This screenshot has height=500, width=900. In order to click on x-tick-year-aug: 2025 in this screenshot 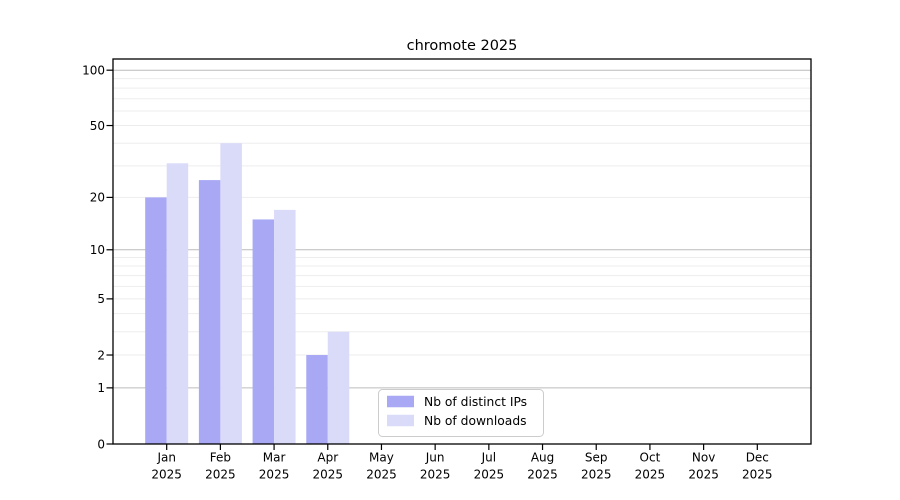, I will do `click(542, 475)`.